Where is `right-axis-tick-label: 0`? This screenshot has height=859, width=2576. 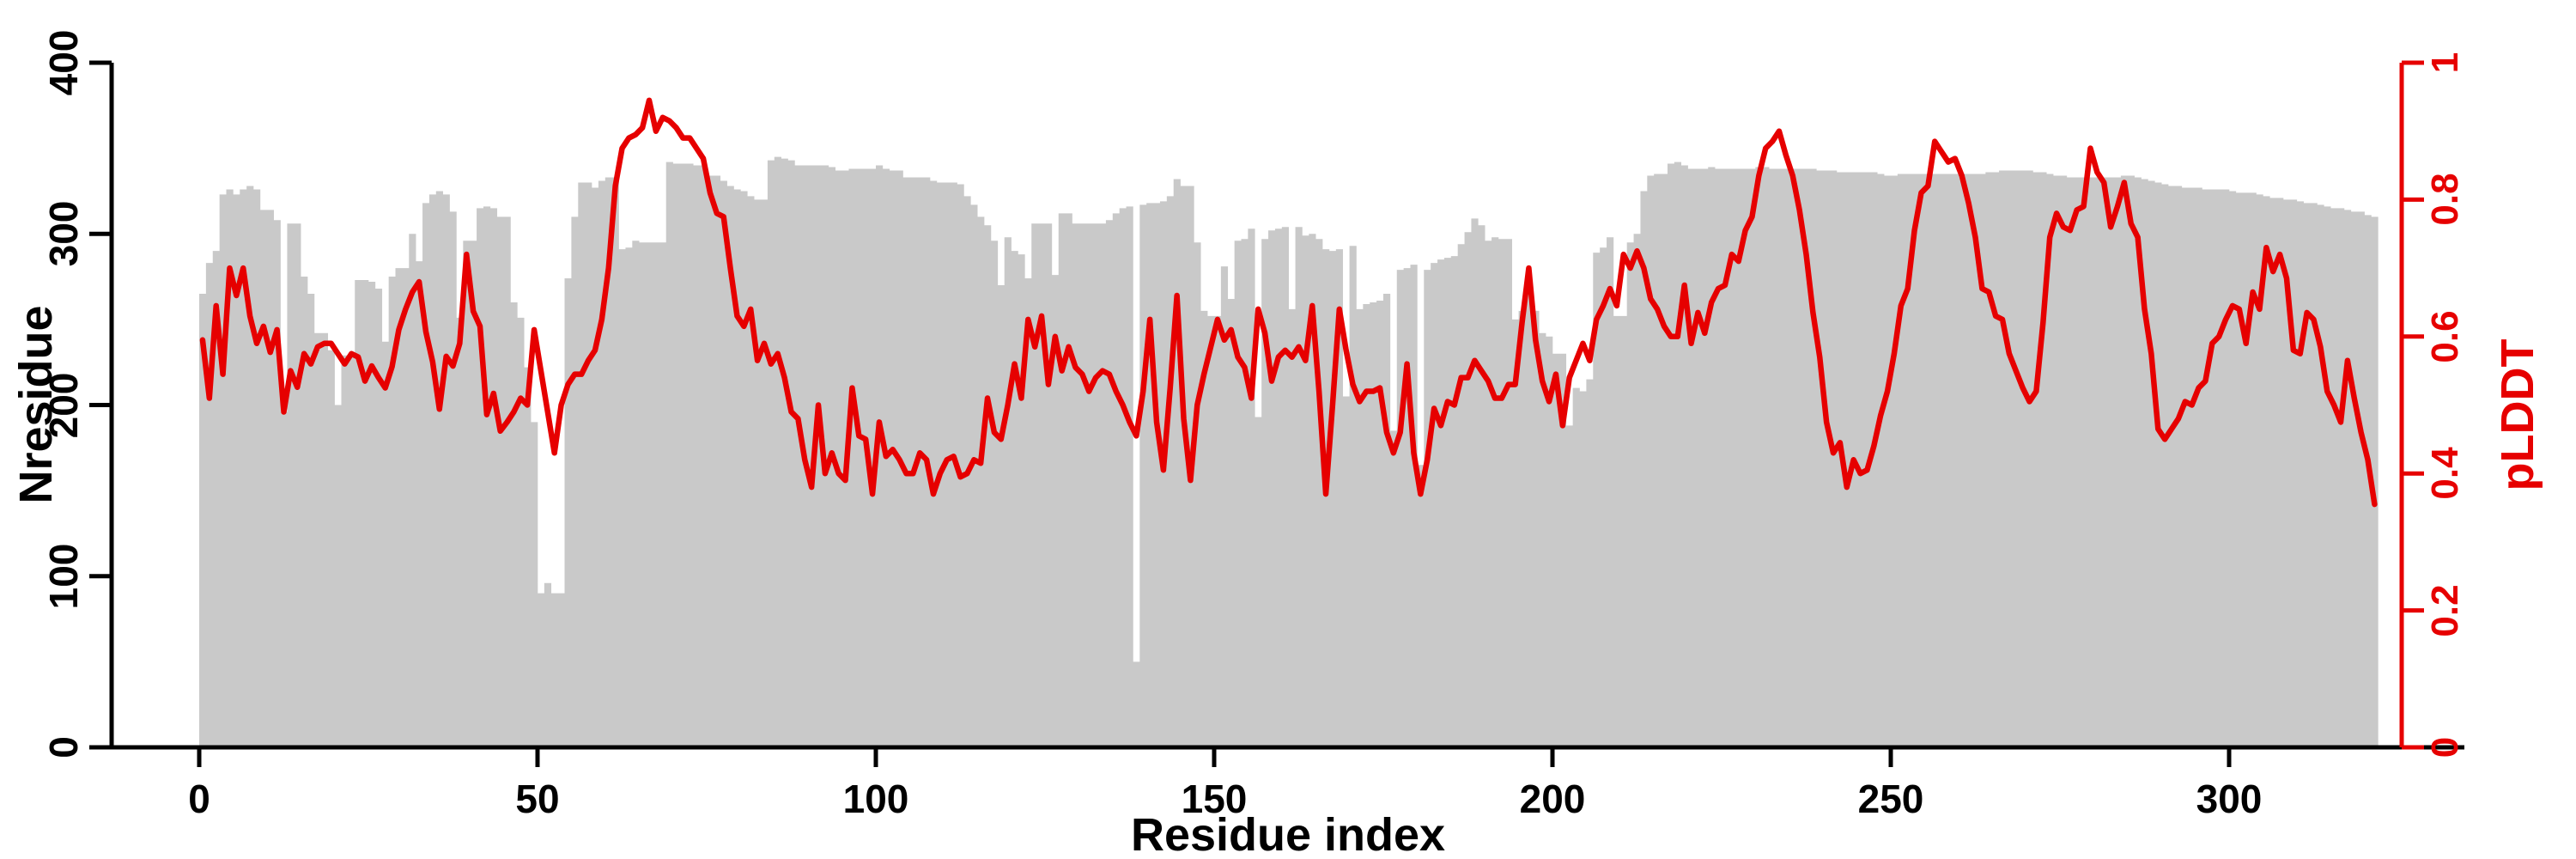 right-axis-tick-label: 0 is located at coordinates (2445, 747).